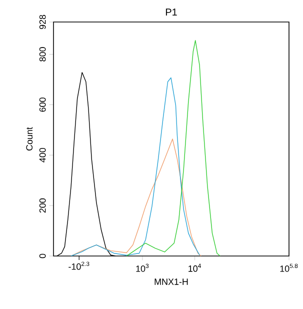  I want to click on y-tick-label: 400, so click(42, 155).